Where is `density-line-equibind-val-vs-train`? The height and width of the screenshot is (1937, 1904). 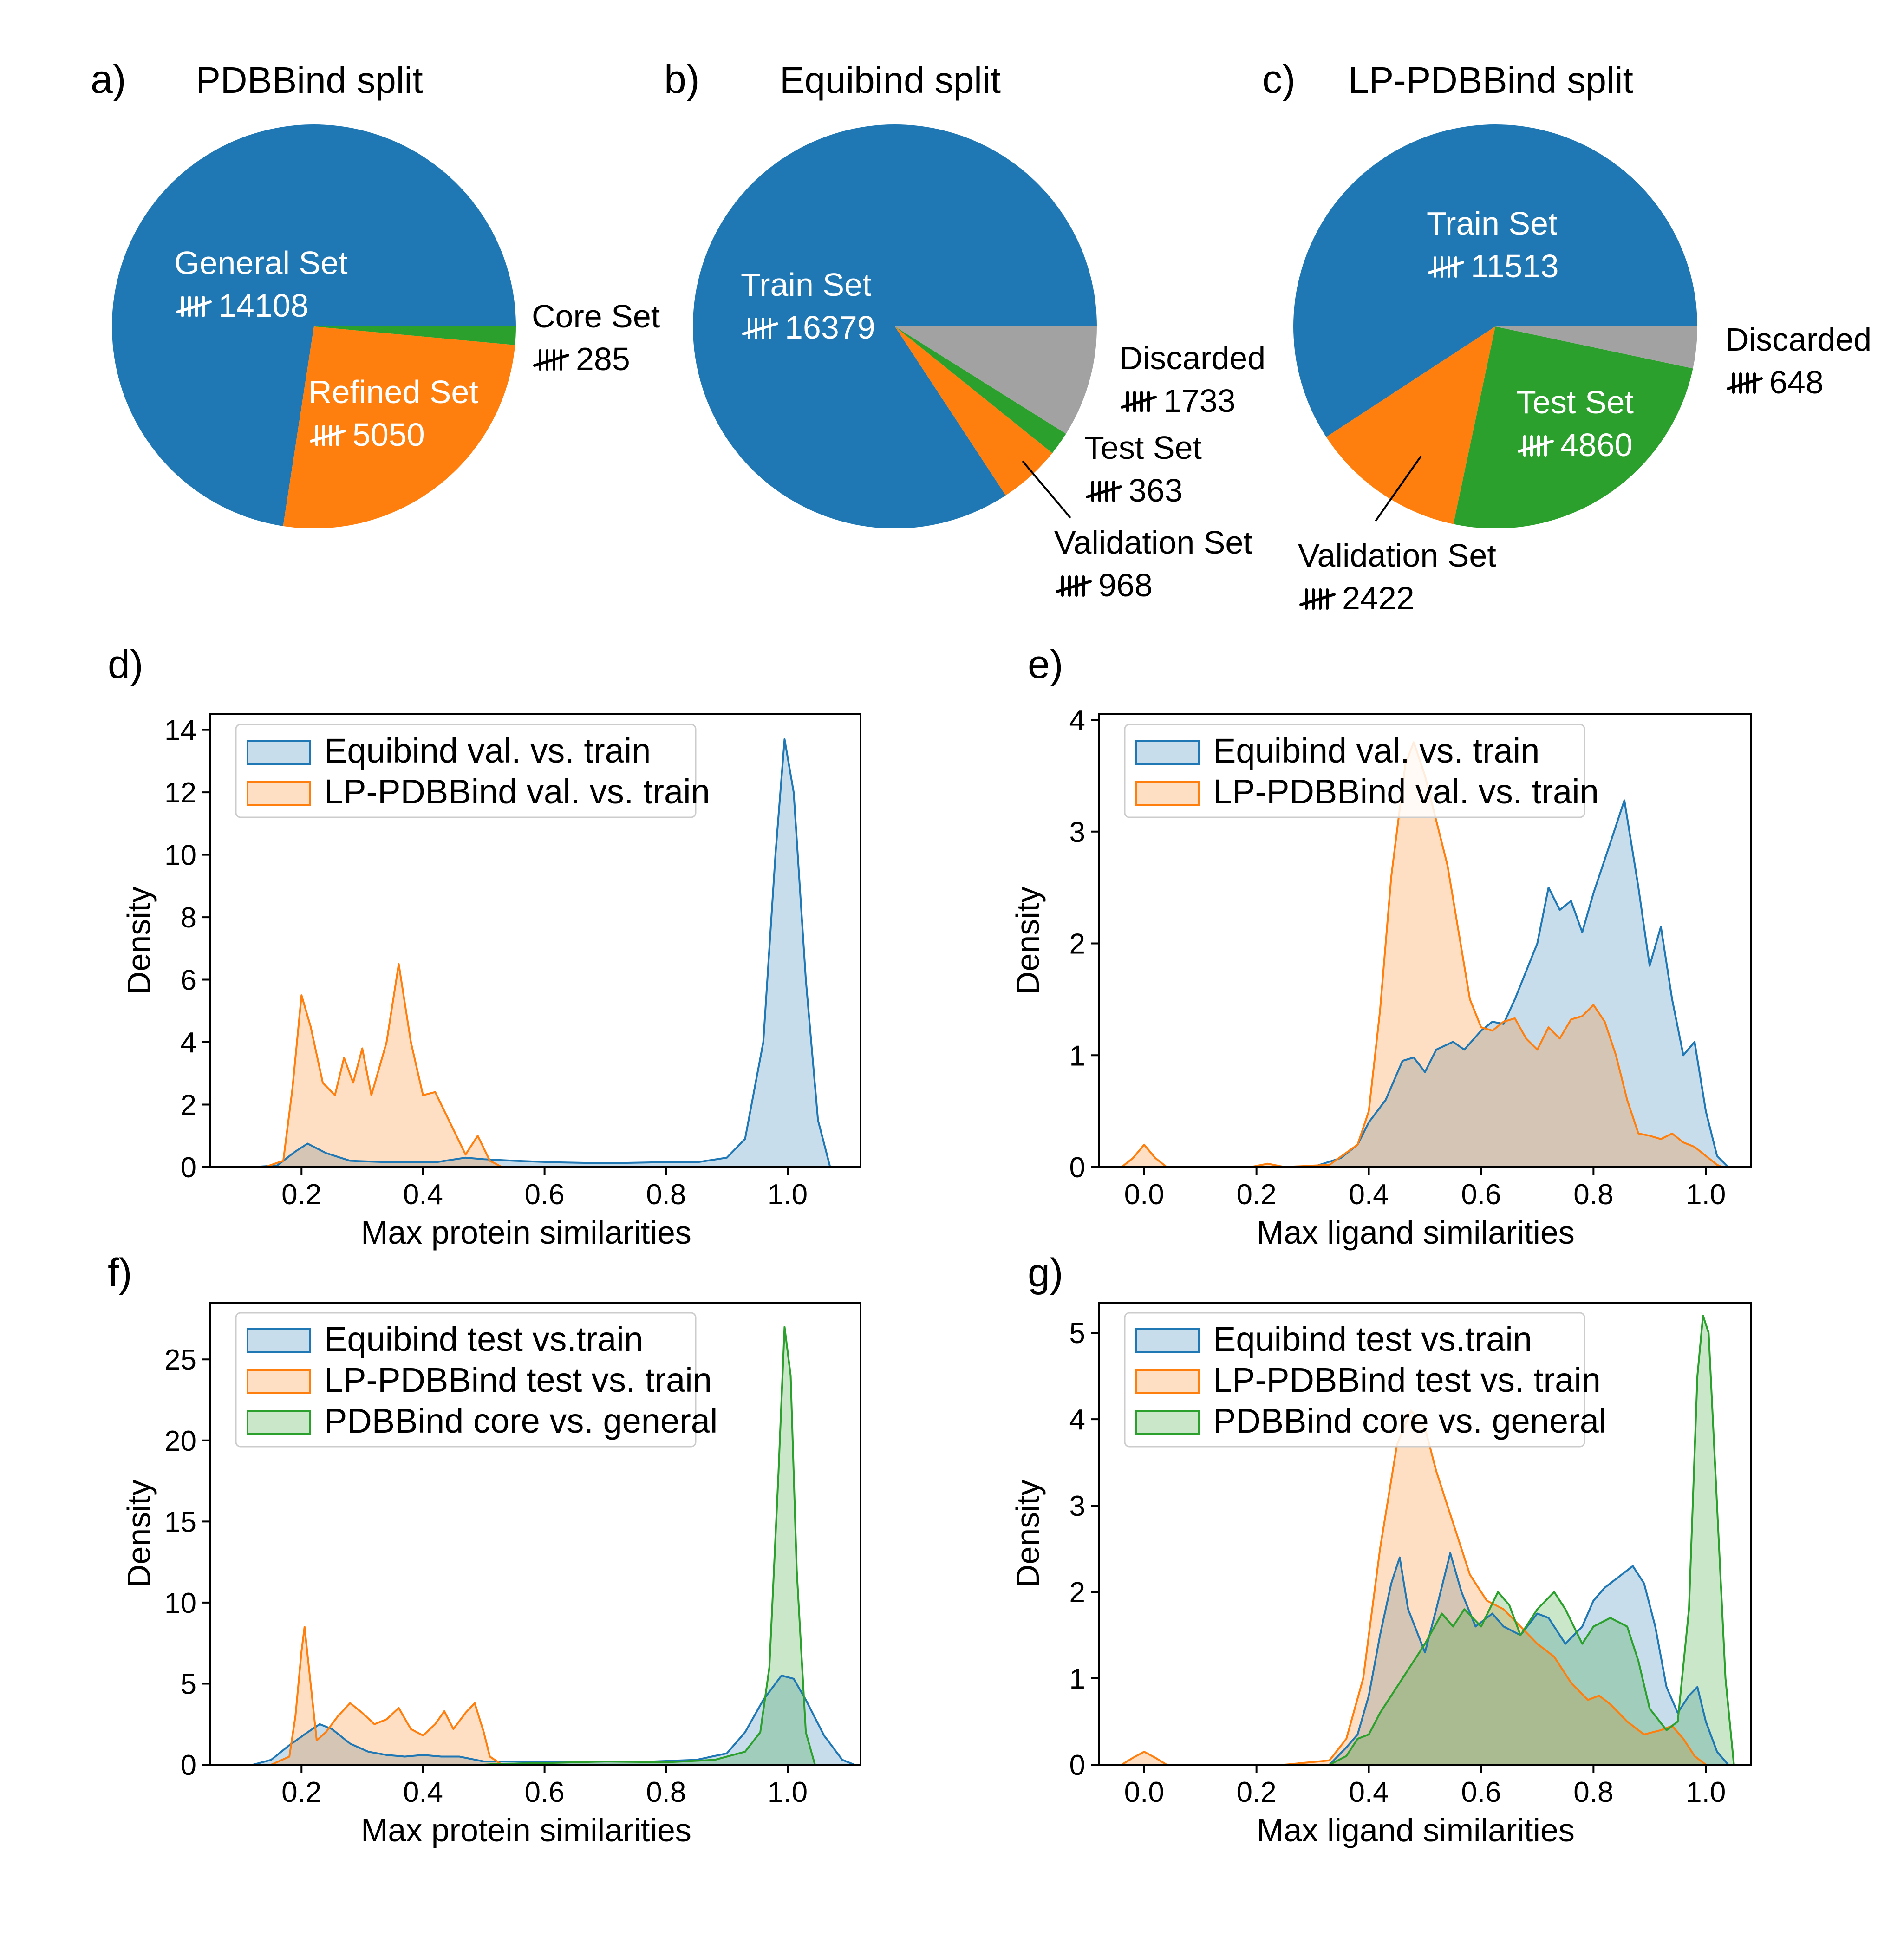 density-line-equibind-val-vs-train is located at coordinates (542, 953).